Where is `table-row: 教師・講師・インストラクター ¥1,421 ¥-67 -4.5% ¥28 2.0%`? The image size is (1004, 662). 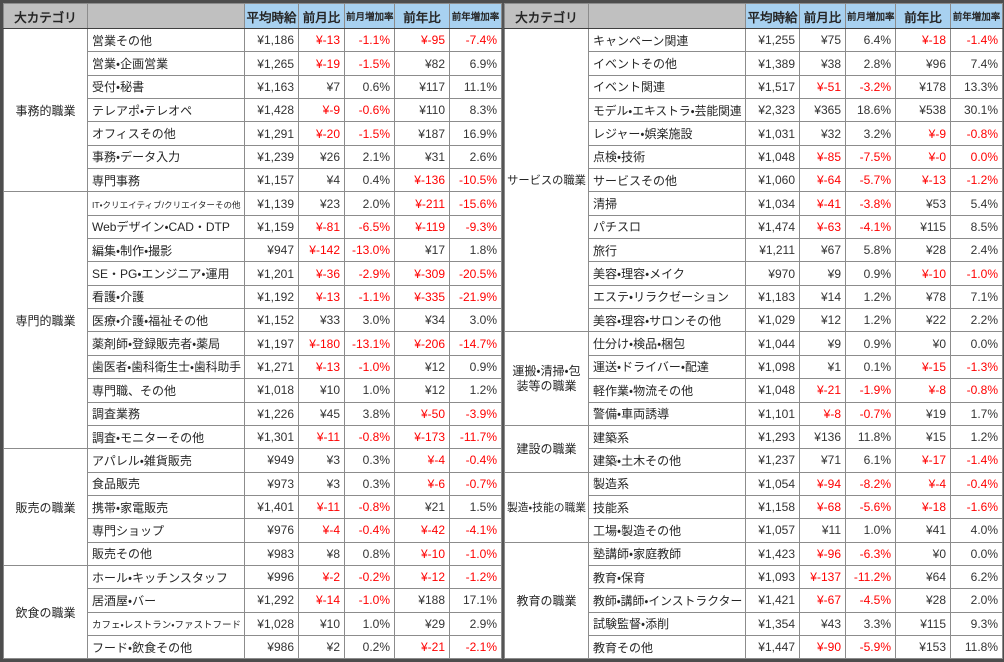 table-row: 教師・講師・インストラクター ¥1,421 ¥-67 -4.5% ¥28 2.0% is located at coordinates (754, 600).